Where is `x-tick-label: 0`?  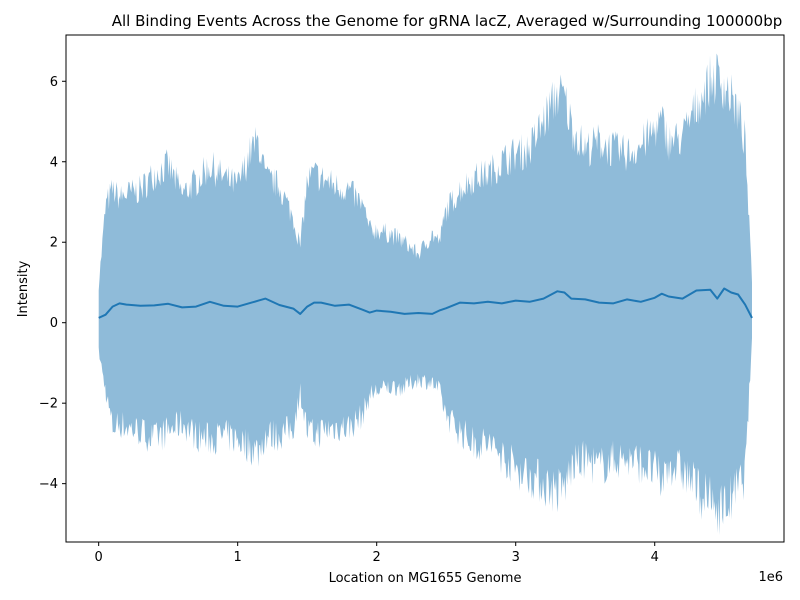 x-tick-label: 0 is located at coordinates (99, 557).